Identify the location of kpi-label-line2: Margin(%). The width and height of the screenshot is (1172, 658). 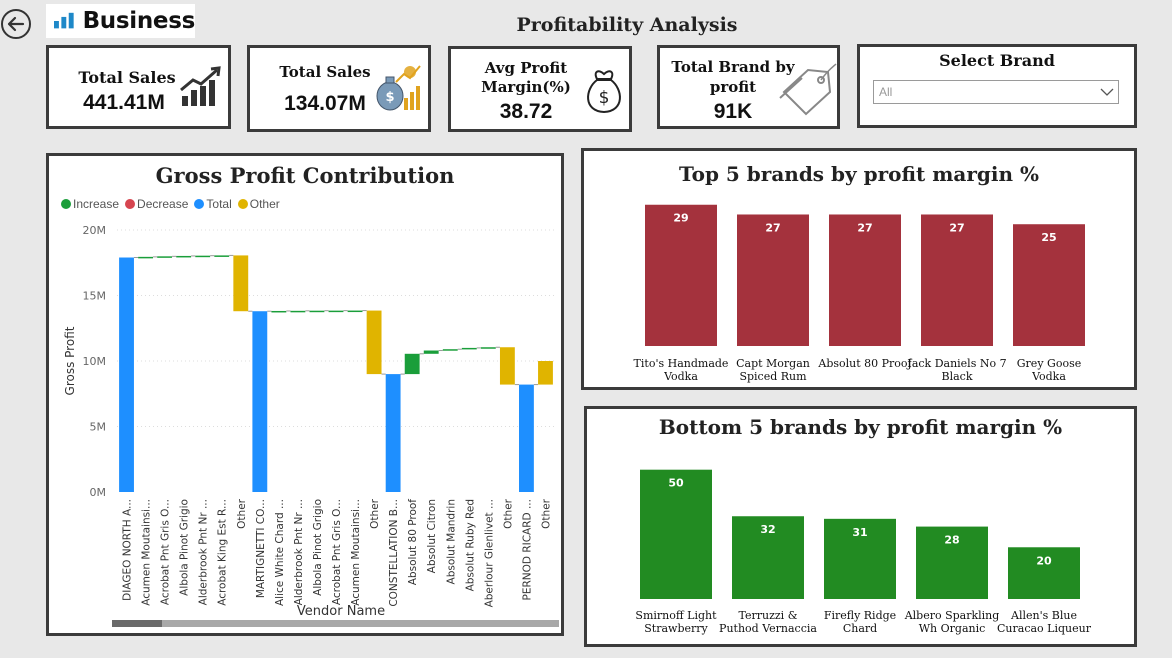
(526, 87).